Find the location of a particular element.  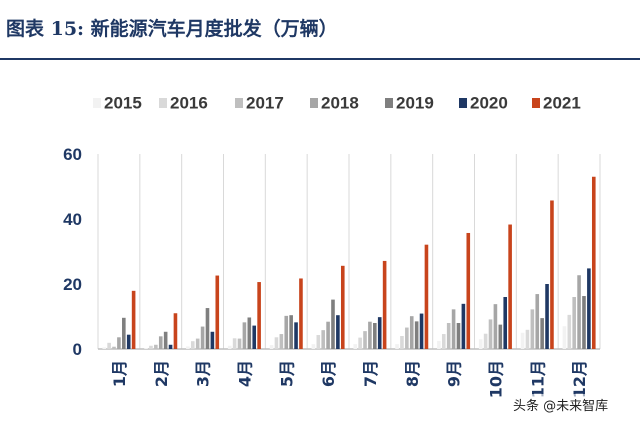

x-tick-label: 10月 is located at coordinates (495, 379).